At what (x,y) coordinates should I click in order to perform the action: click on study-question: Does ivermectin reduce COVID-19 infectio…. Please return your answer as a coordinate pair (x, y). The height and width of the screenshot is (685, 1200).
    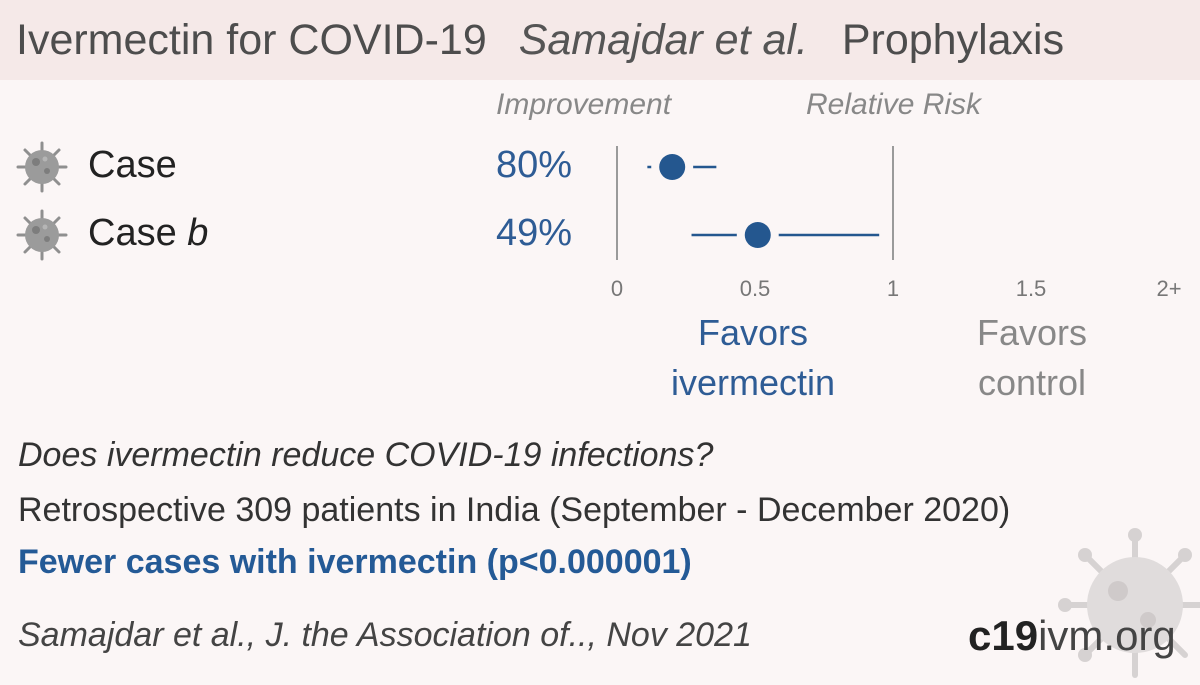
    Looking at the image, I should click on (366, 455).